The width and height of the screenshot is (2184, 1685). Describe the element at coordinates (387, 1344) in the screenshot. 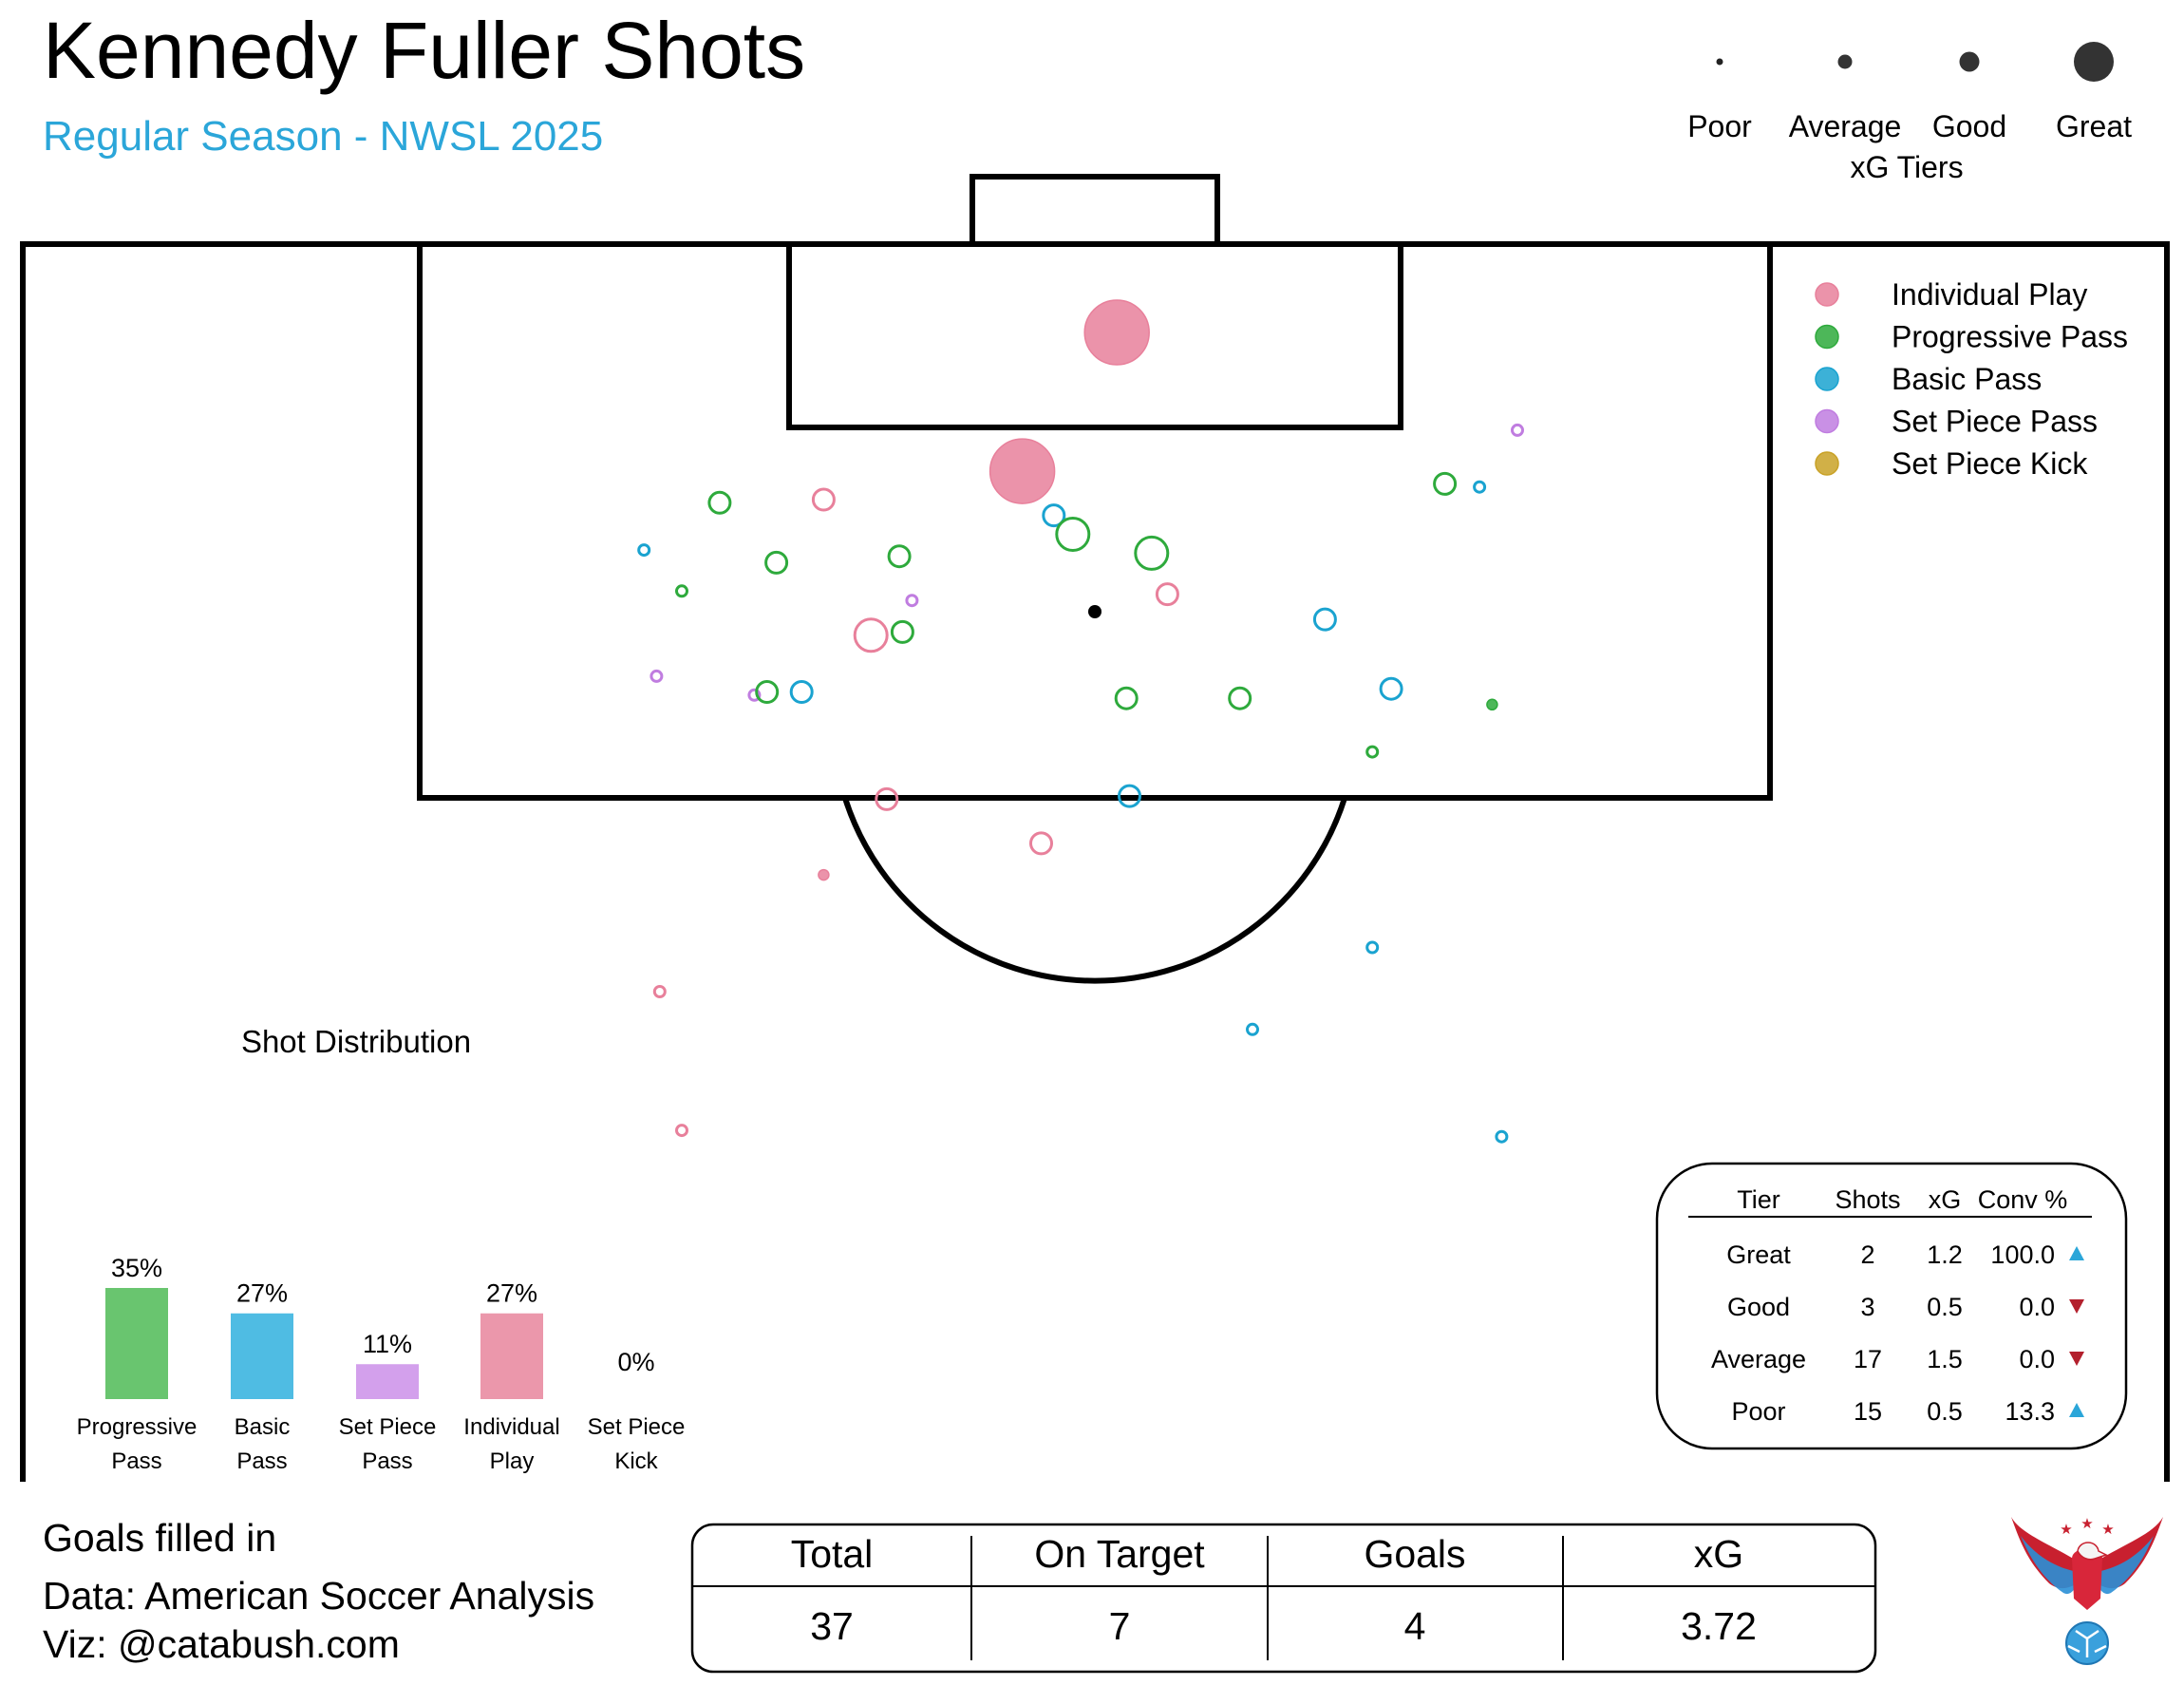

I see `distribution-value-label: 11%` at that location.